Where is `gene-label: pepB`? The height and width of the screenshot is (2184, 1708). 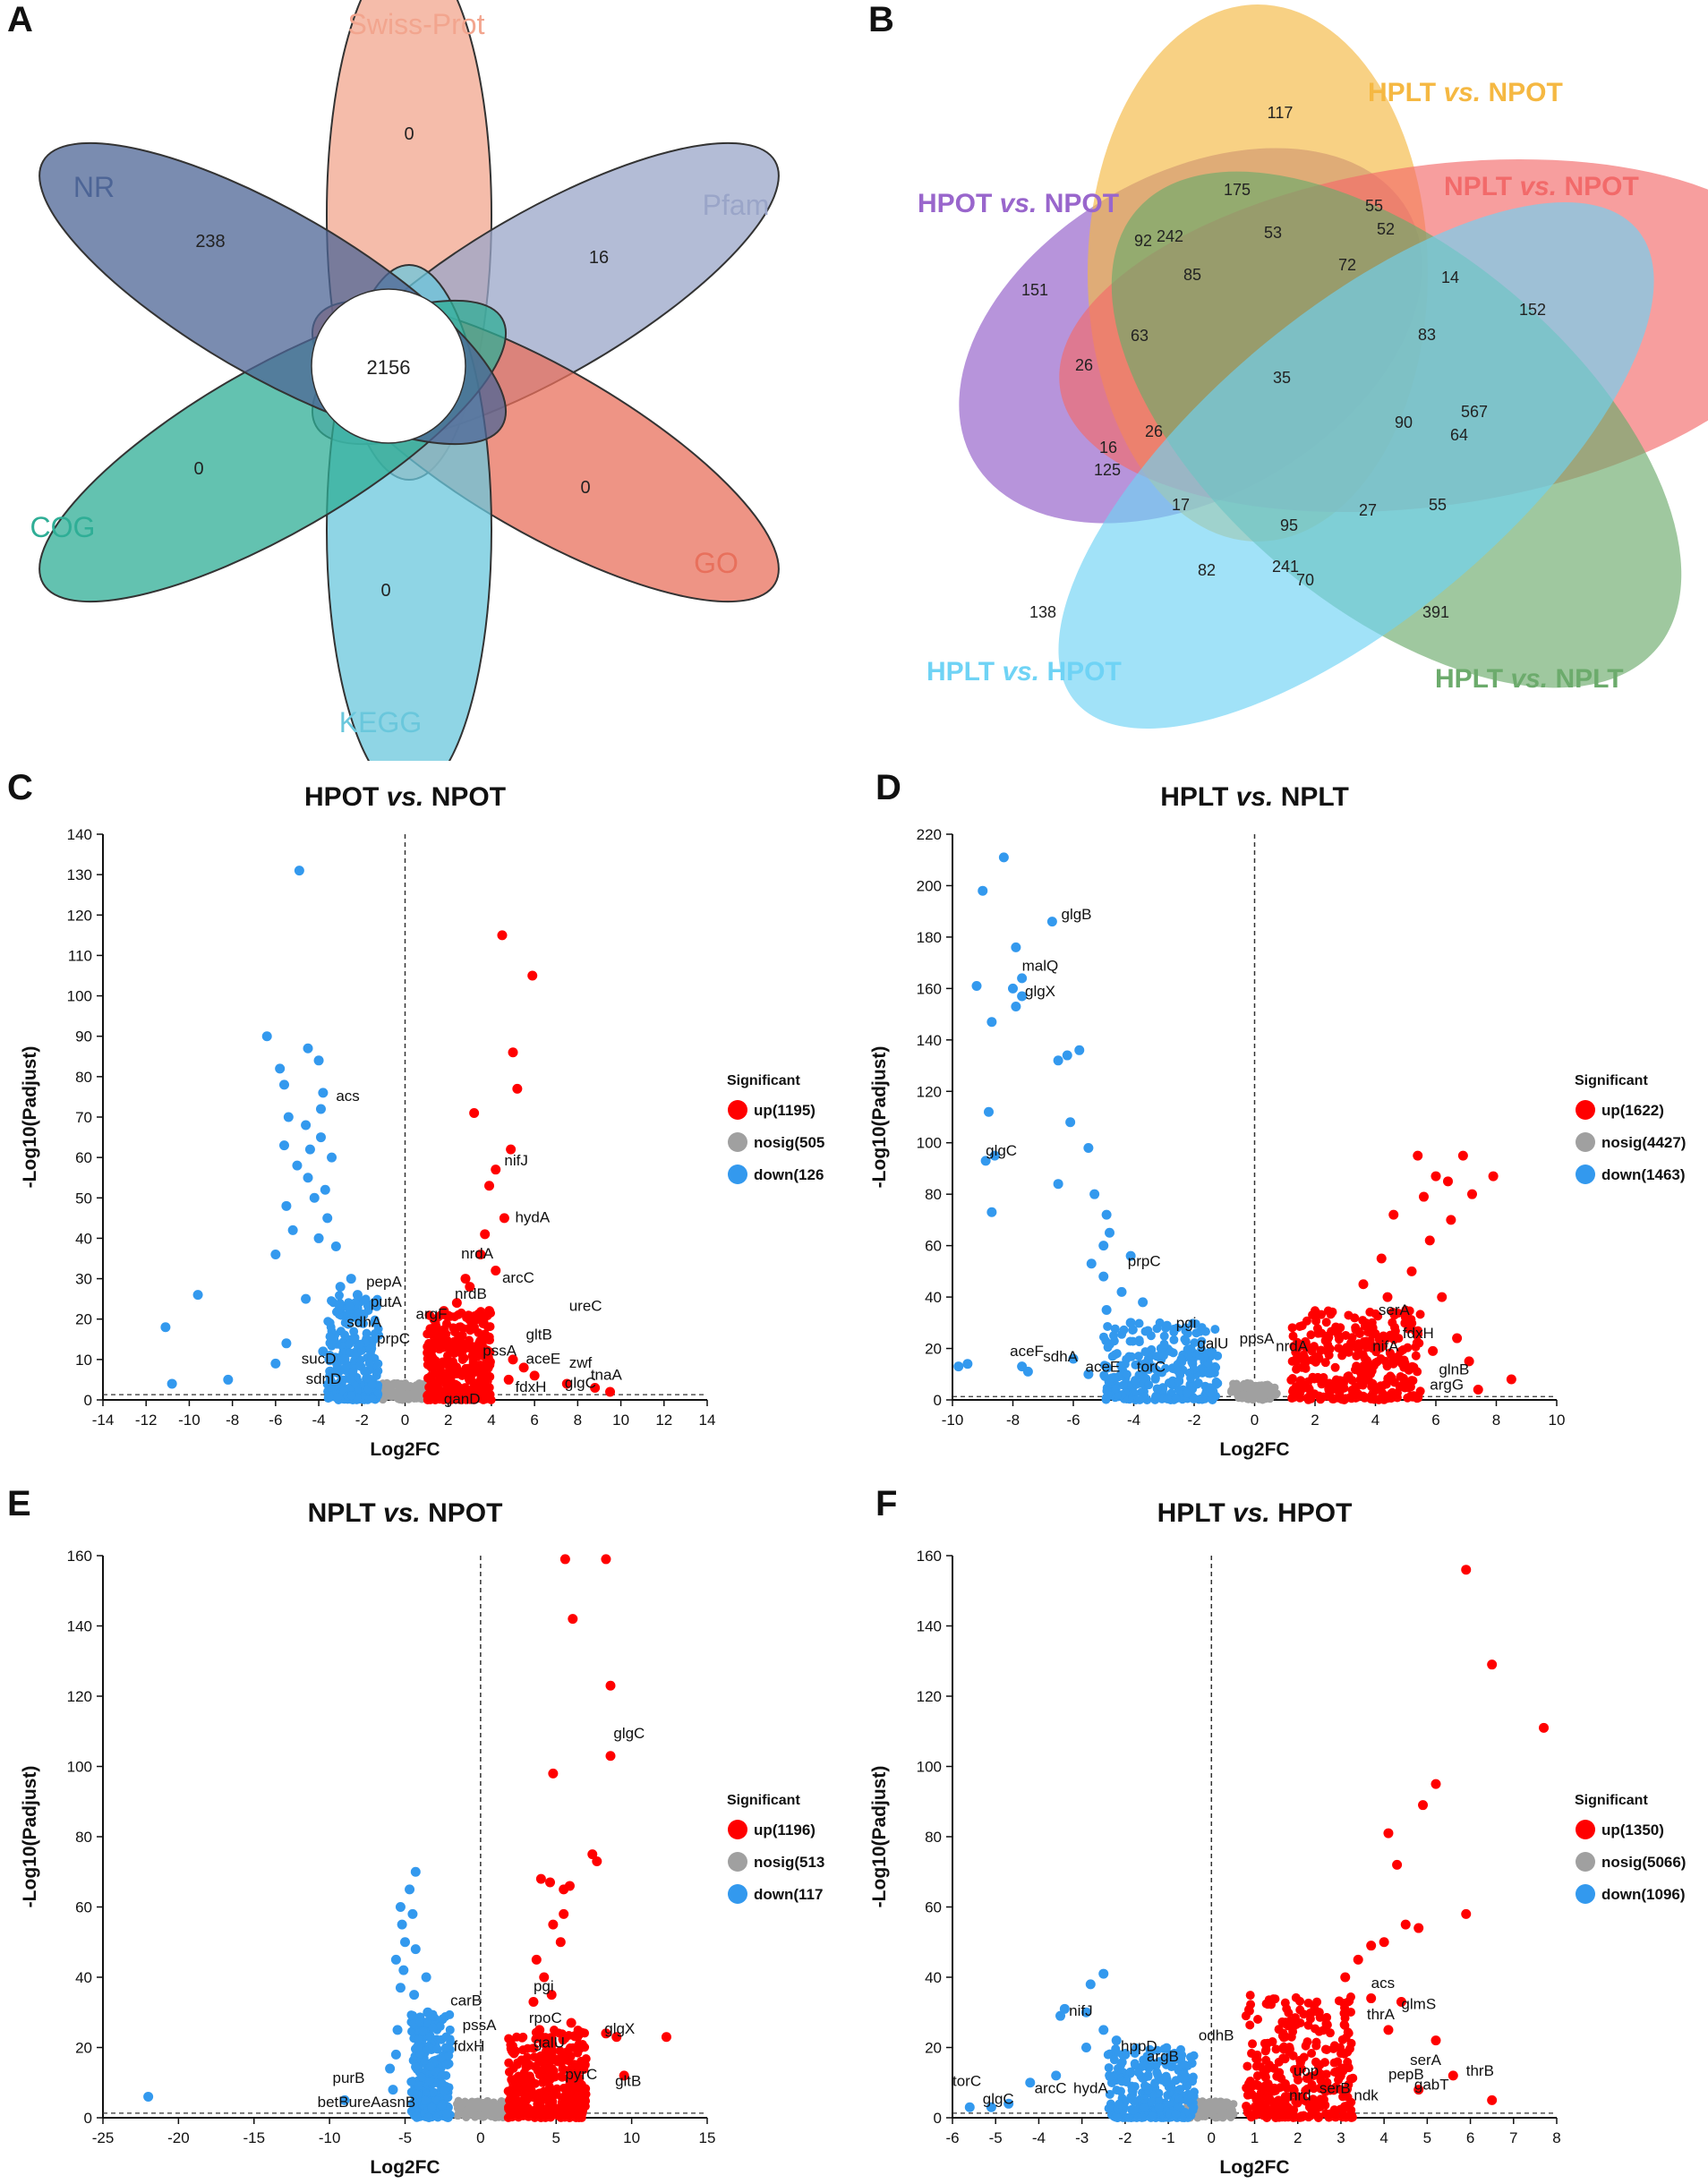
gene-label: pepB is located at coordinates (1406, 2074).